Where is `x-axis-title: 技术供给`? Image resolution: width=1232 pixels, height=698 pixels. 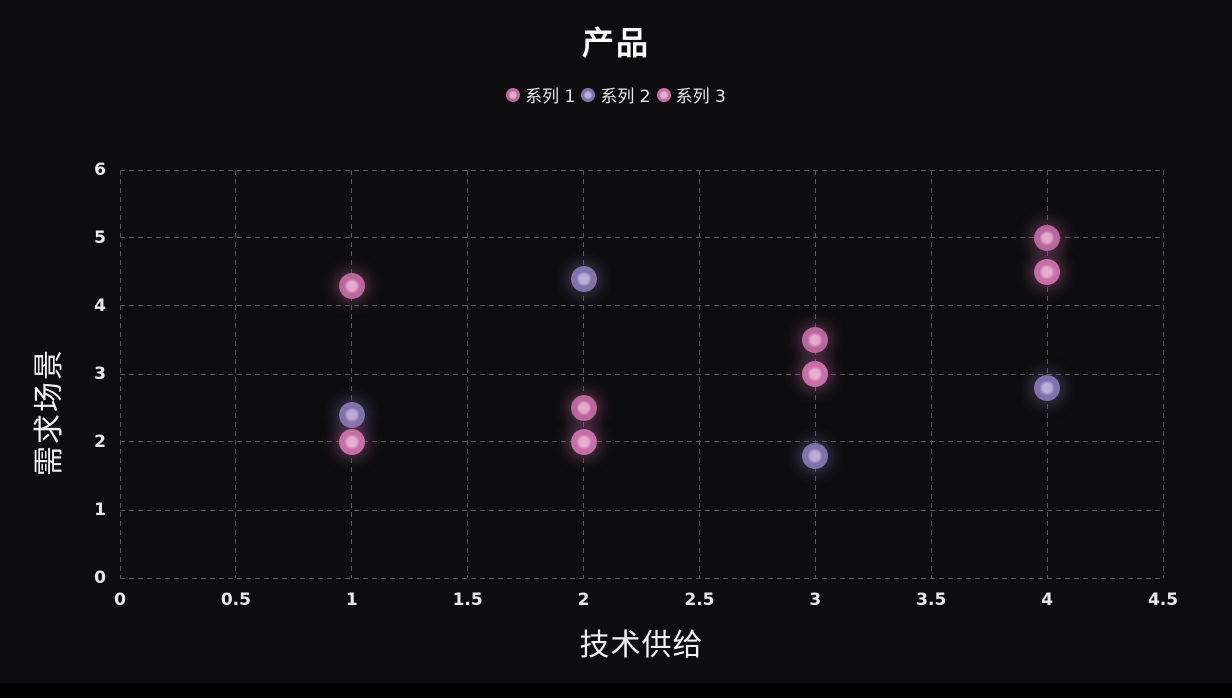
x-axis-title: 技术供给 is located at coordinates (641, 645).